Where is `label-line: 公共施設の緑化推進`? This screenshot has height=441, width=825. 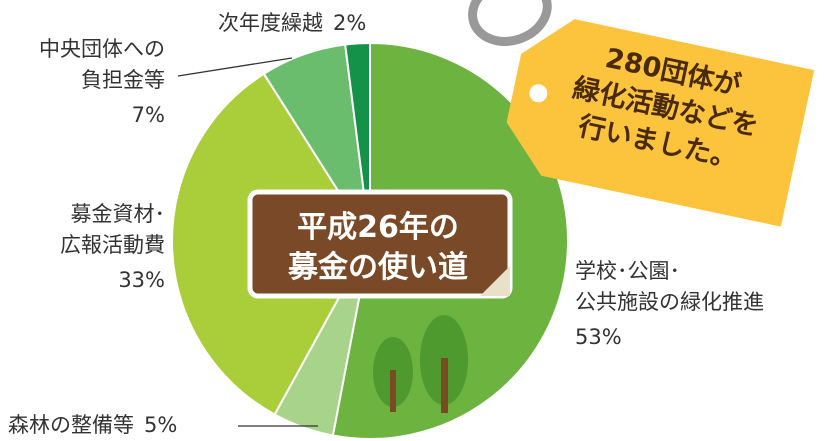
label-line: 公共施設の緑化推進 is located at coordinates (669, 302).